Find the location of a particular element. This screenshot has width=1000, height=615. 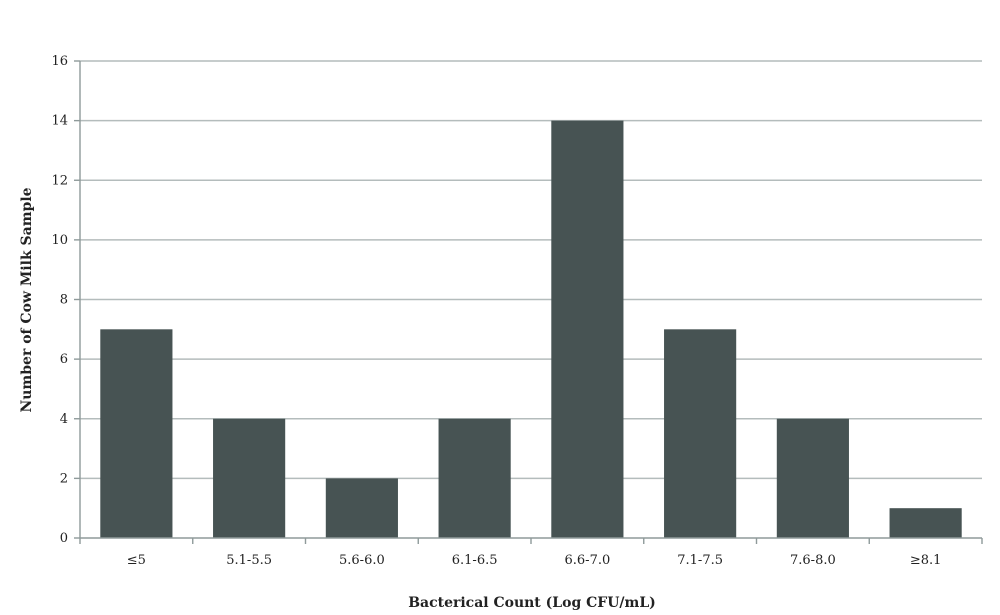

x-axis-title: Bacterical Count (Log CFU/mL) is located at coordinates (532, 603).